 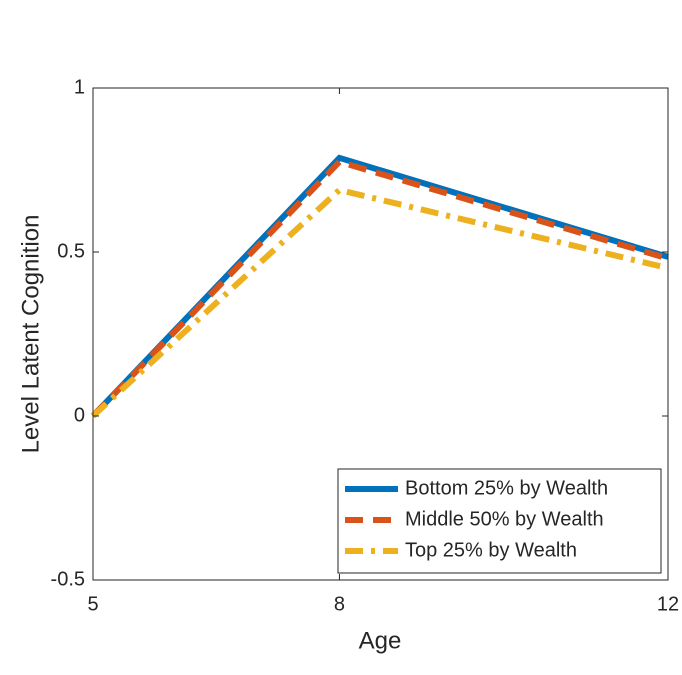 What do you see at coordinates (339, 604) in the screenshot?
I see `x-tick-label: 8` at bounding box center [339, 604].